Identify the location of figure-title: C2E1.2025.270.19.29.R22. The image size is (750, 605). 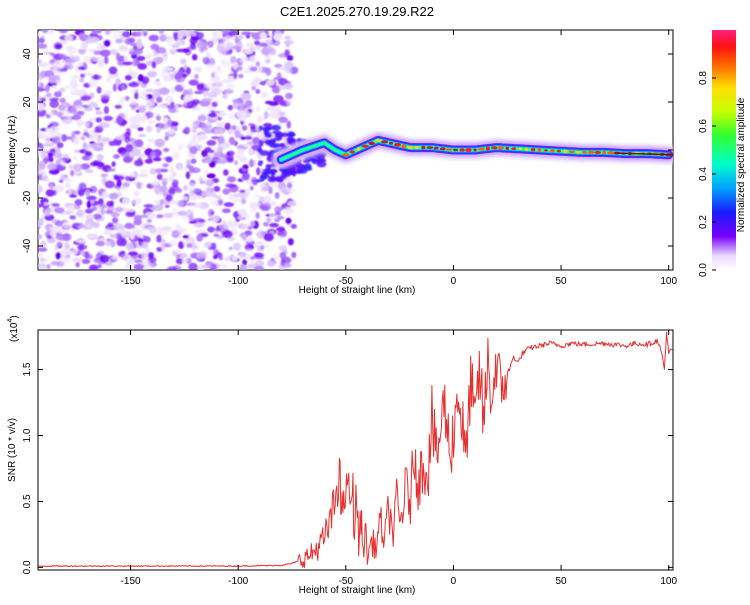
(357, 11).